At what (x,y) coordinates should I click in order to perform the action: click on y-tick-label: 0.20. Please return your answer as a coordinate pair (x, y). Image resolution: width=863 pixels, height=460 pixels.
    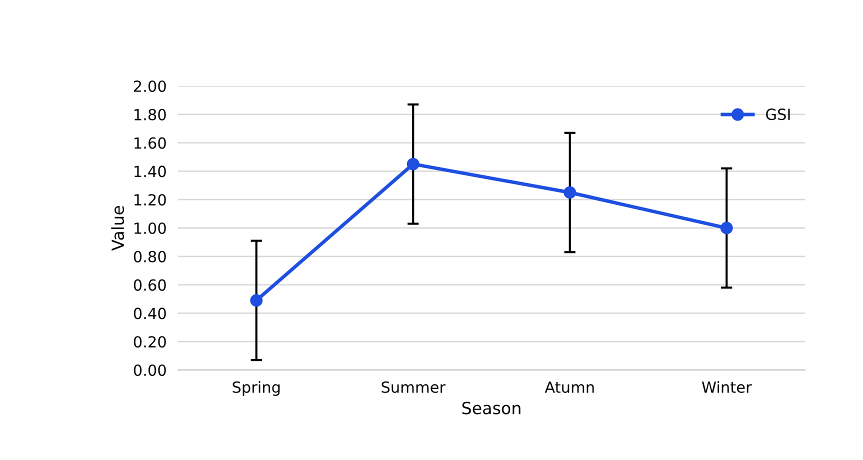
    Looking at the image, I should click on (150, 342).